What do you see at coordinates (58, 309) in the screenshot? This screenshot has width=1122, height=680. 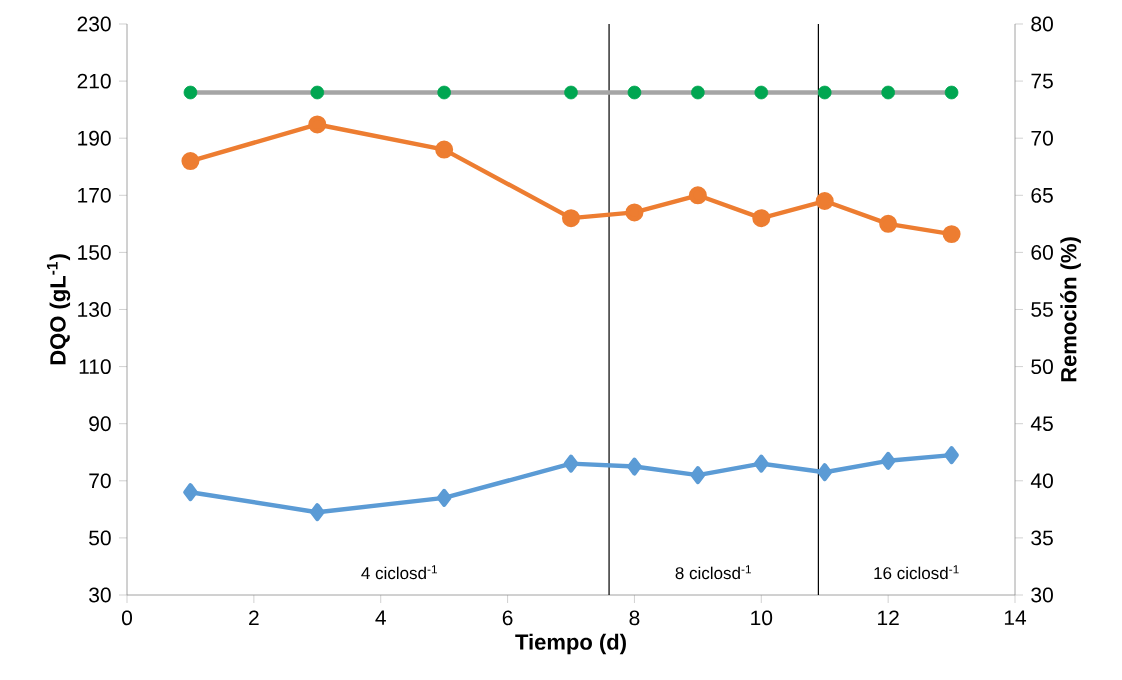 I see `y-axis-title: DQO (gL$^{-1}$)` at bounding box center [58, 309].